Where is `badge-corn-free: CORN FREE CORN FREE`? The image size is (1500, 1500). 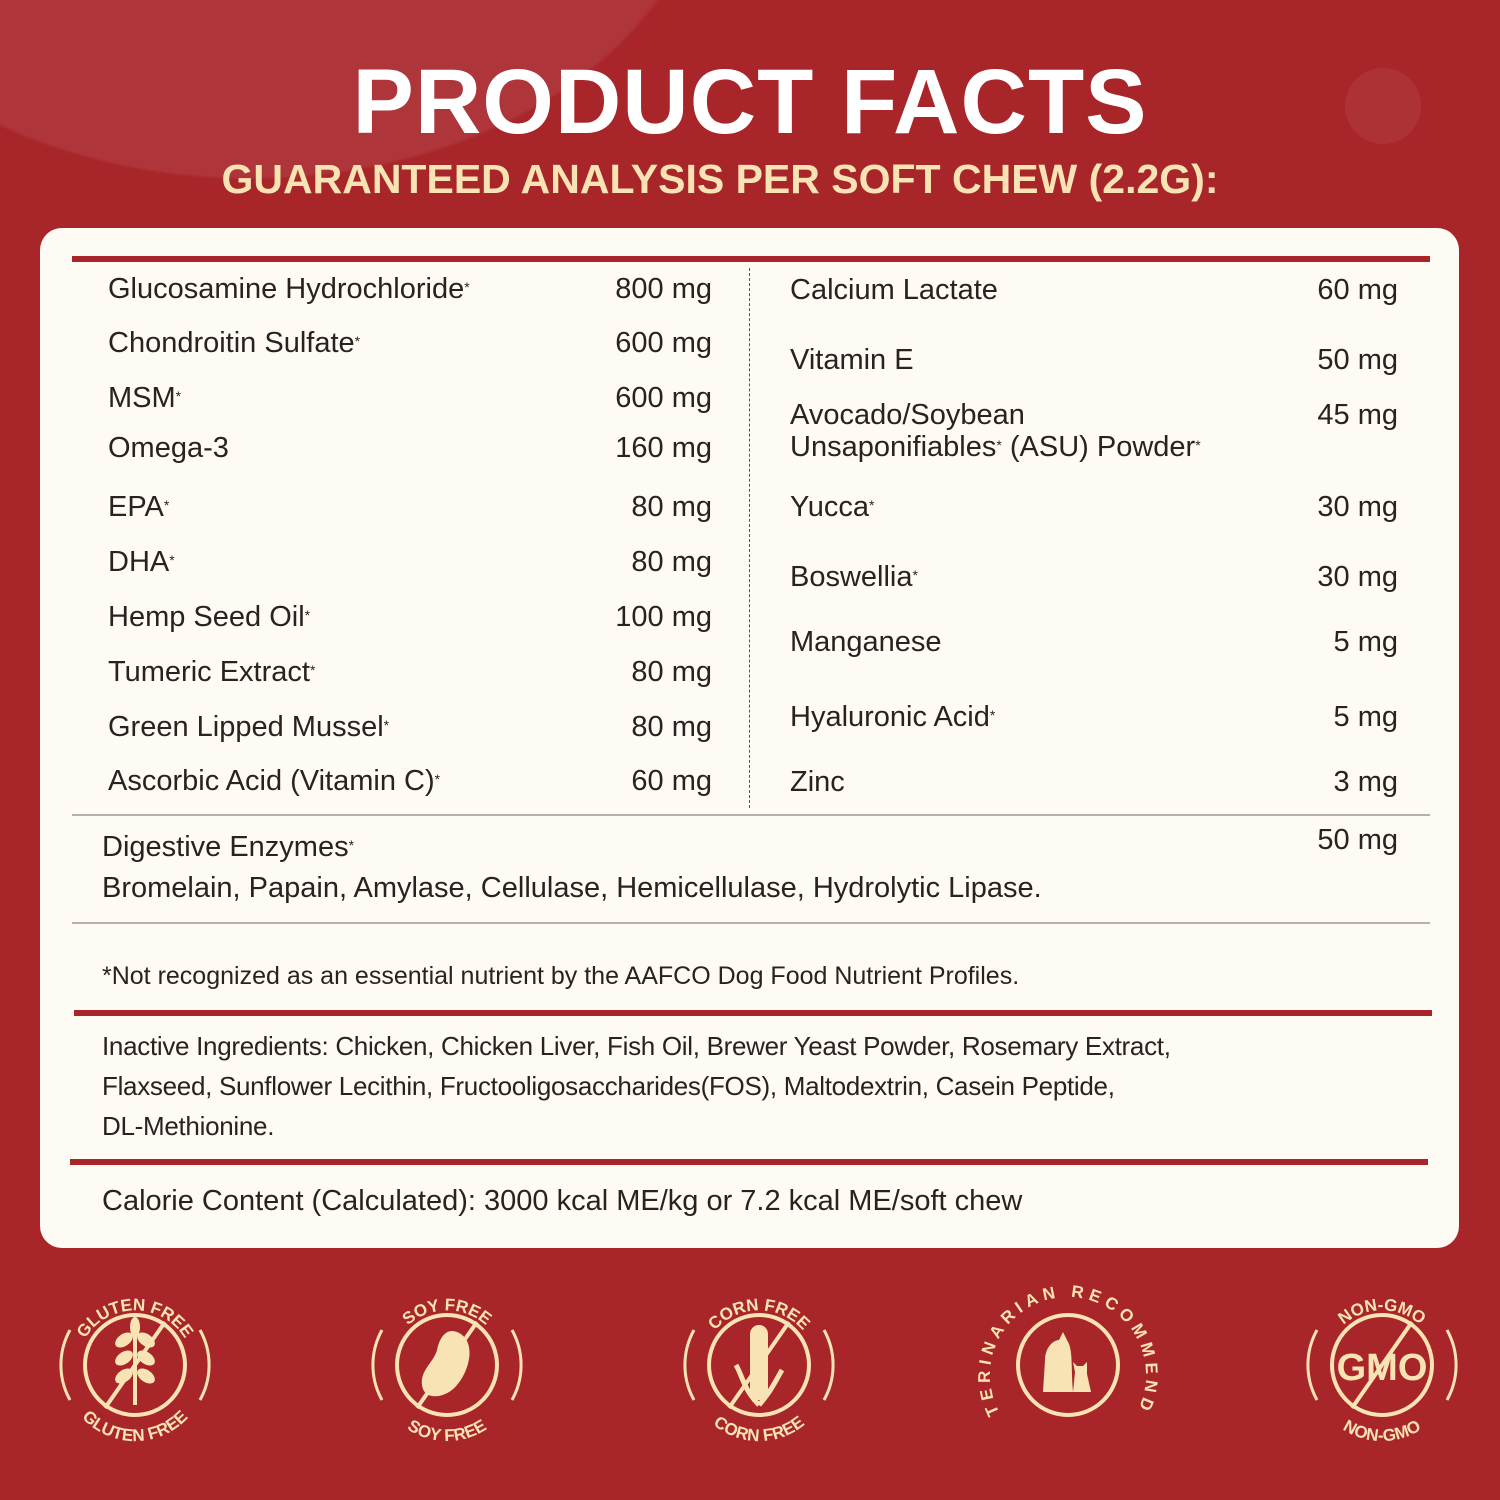
badge-corn-free: CORN FREE CORN FREE is located at coordinates (759, 1365).